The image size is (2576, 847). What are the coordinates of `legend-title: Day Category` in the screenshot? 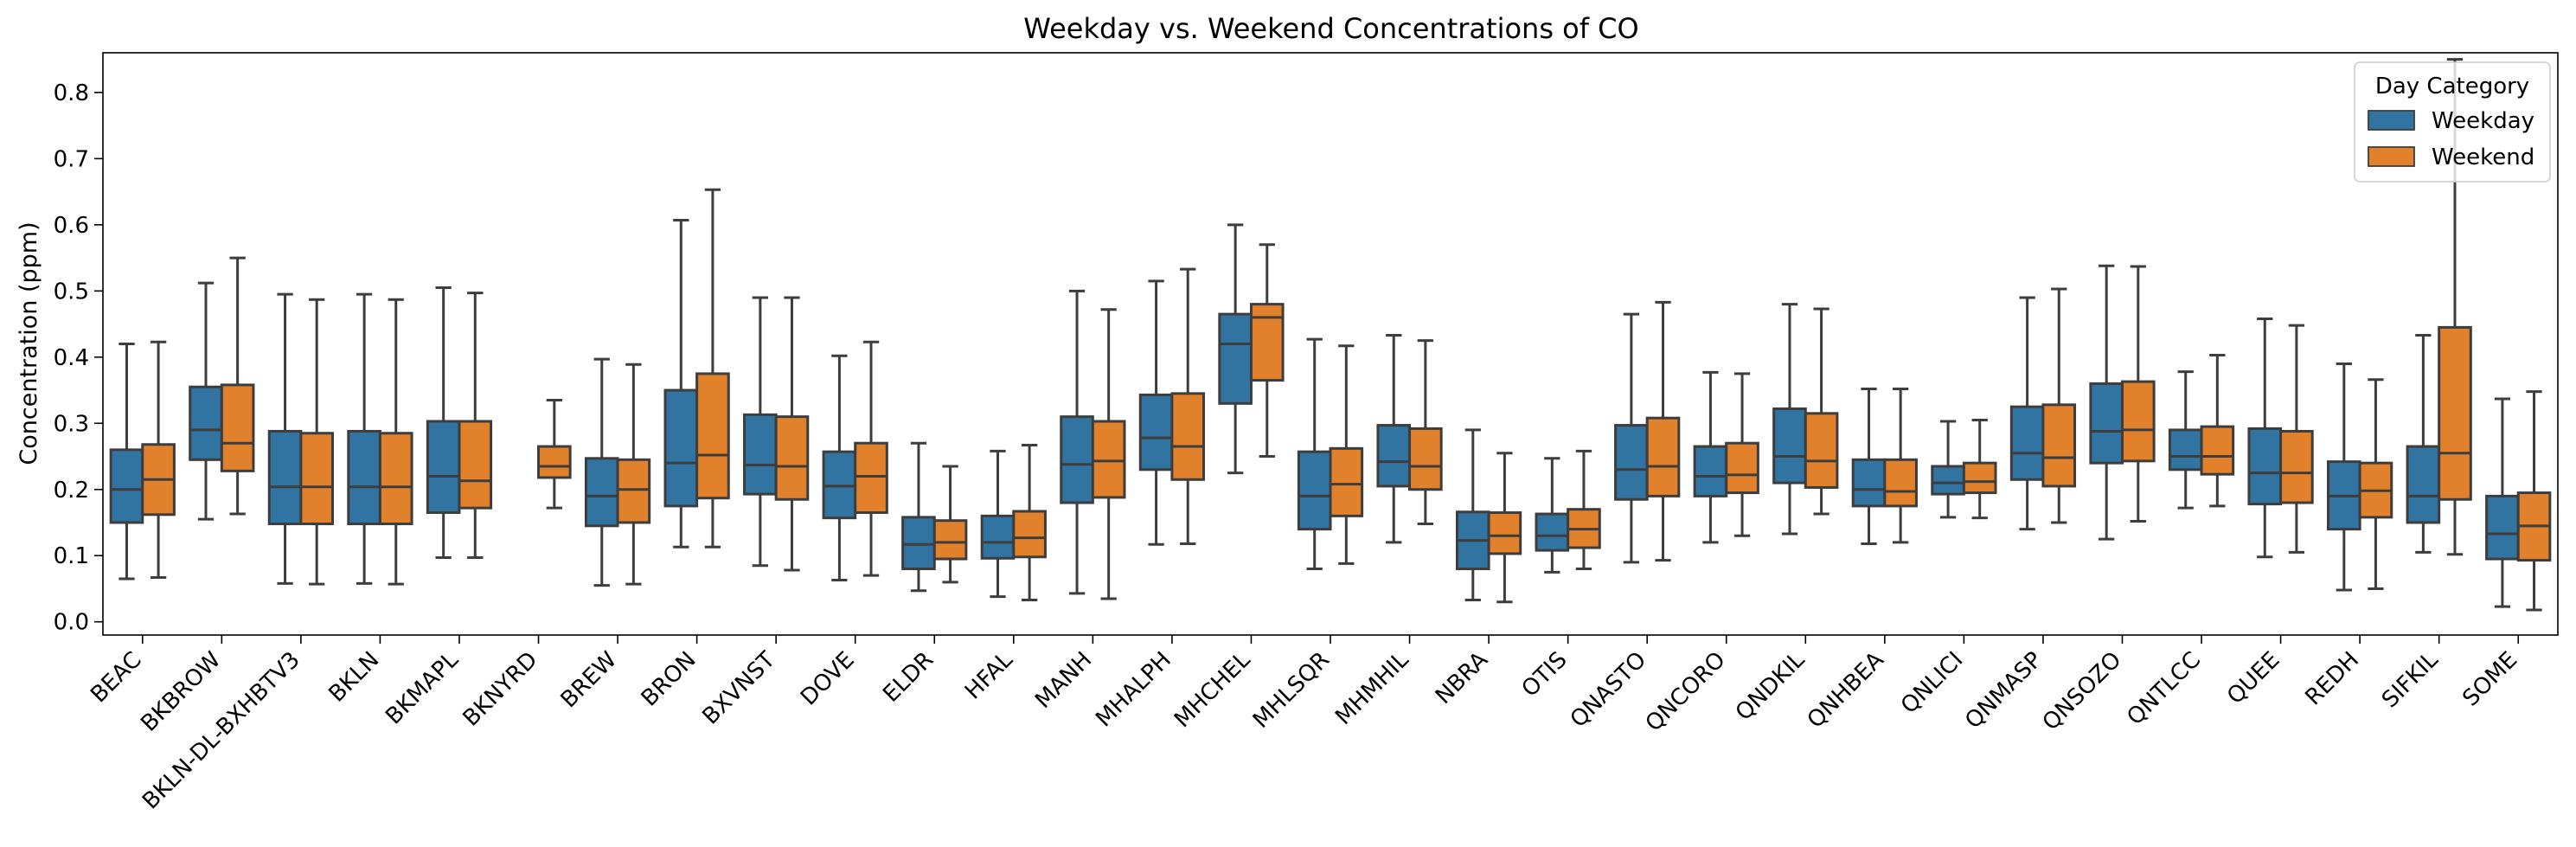 It's located at (2452, 87).